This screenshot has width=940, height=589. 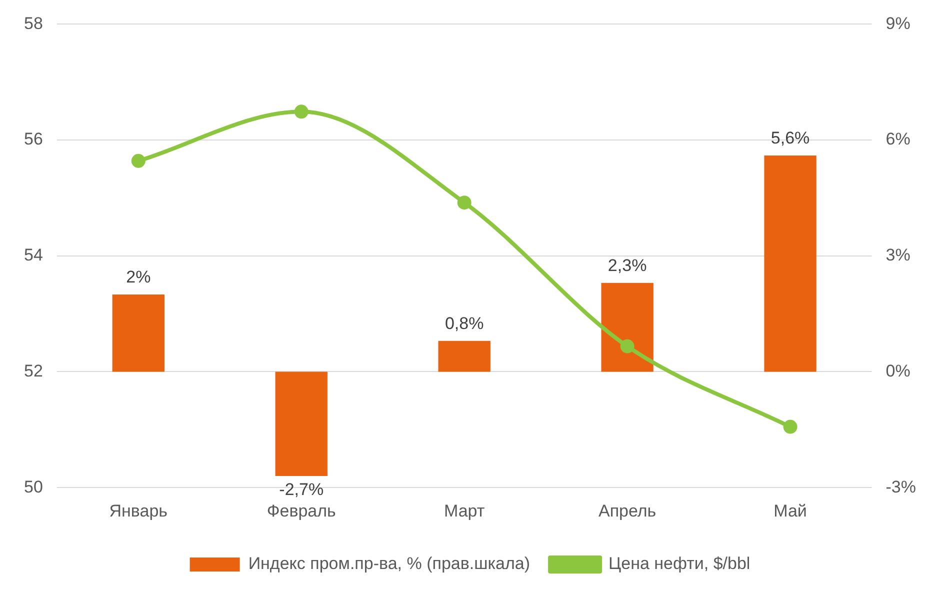 What do you see at coordinates (301, 510) in the screenshot?
I see `x-tick-label: Февраль` at bounding box center [301, 510].